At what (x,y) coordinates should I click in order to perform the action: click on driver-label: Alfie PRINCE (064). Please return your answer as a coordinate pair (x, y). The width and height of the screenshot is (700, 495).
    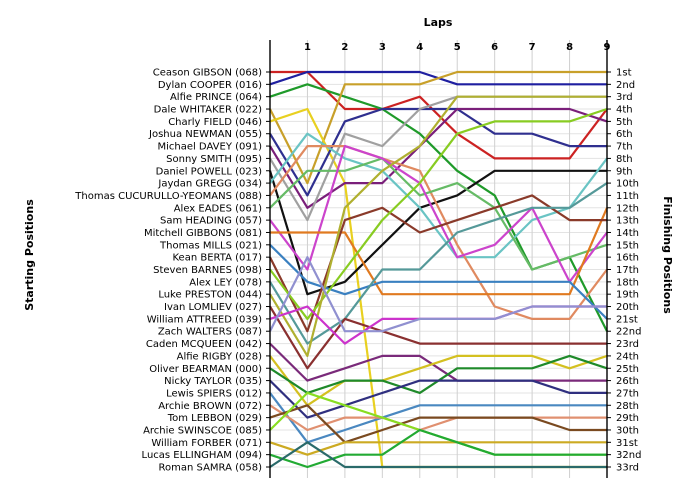
    Looking at the image, I should click on (216, 97).